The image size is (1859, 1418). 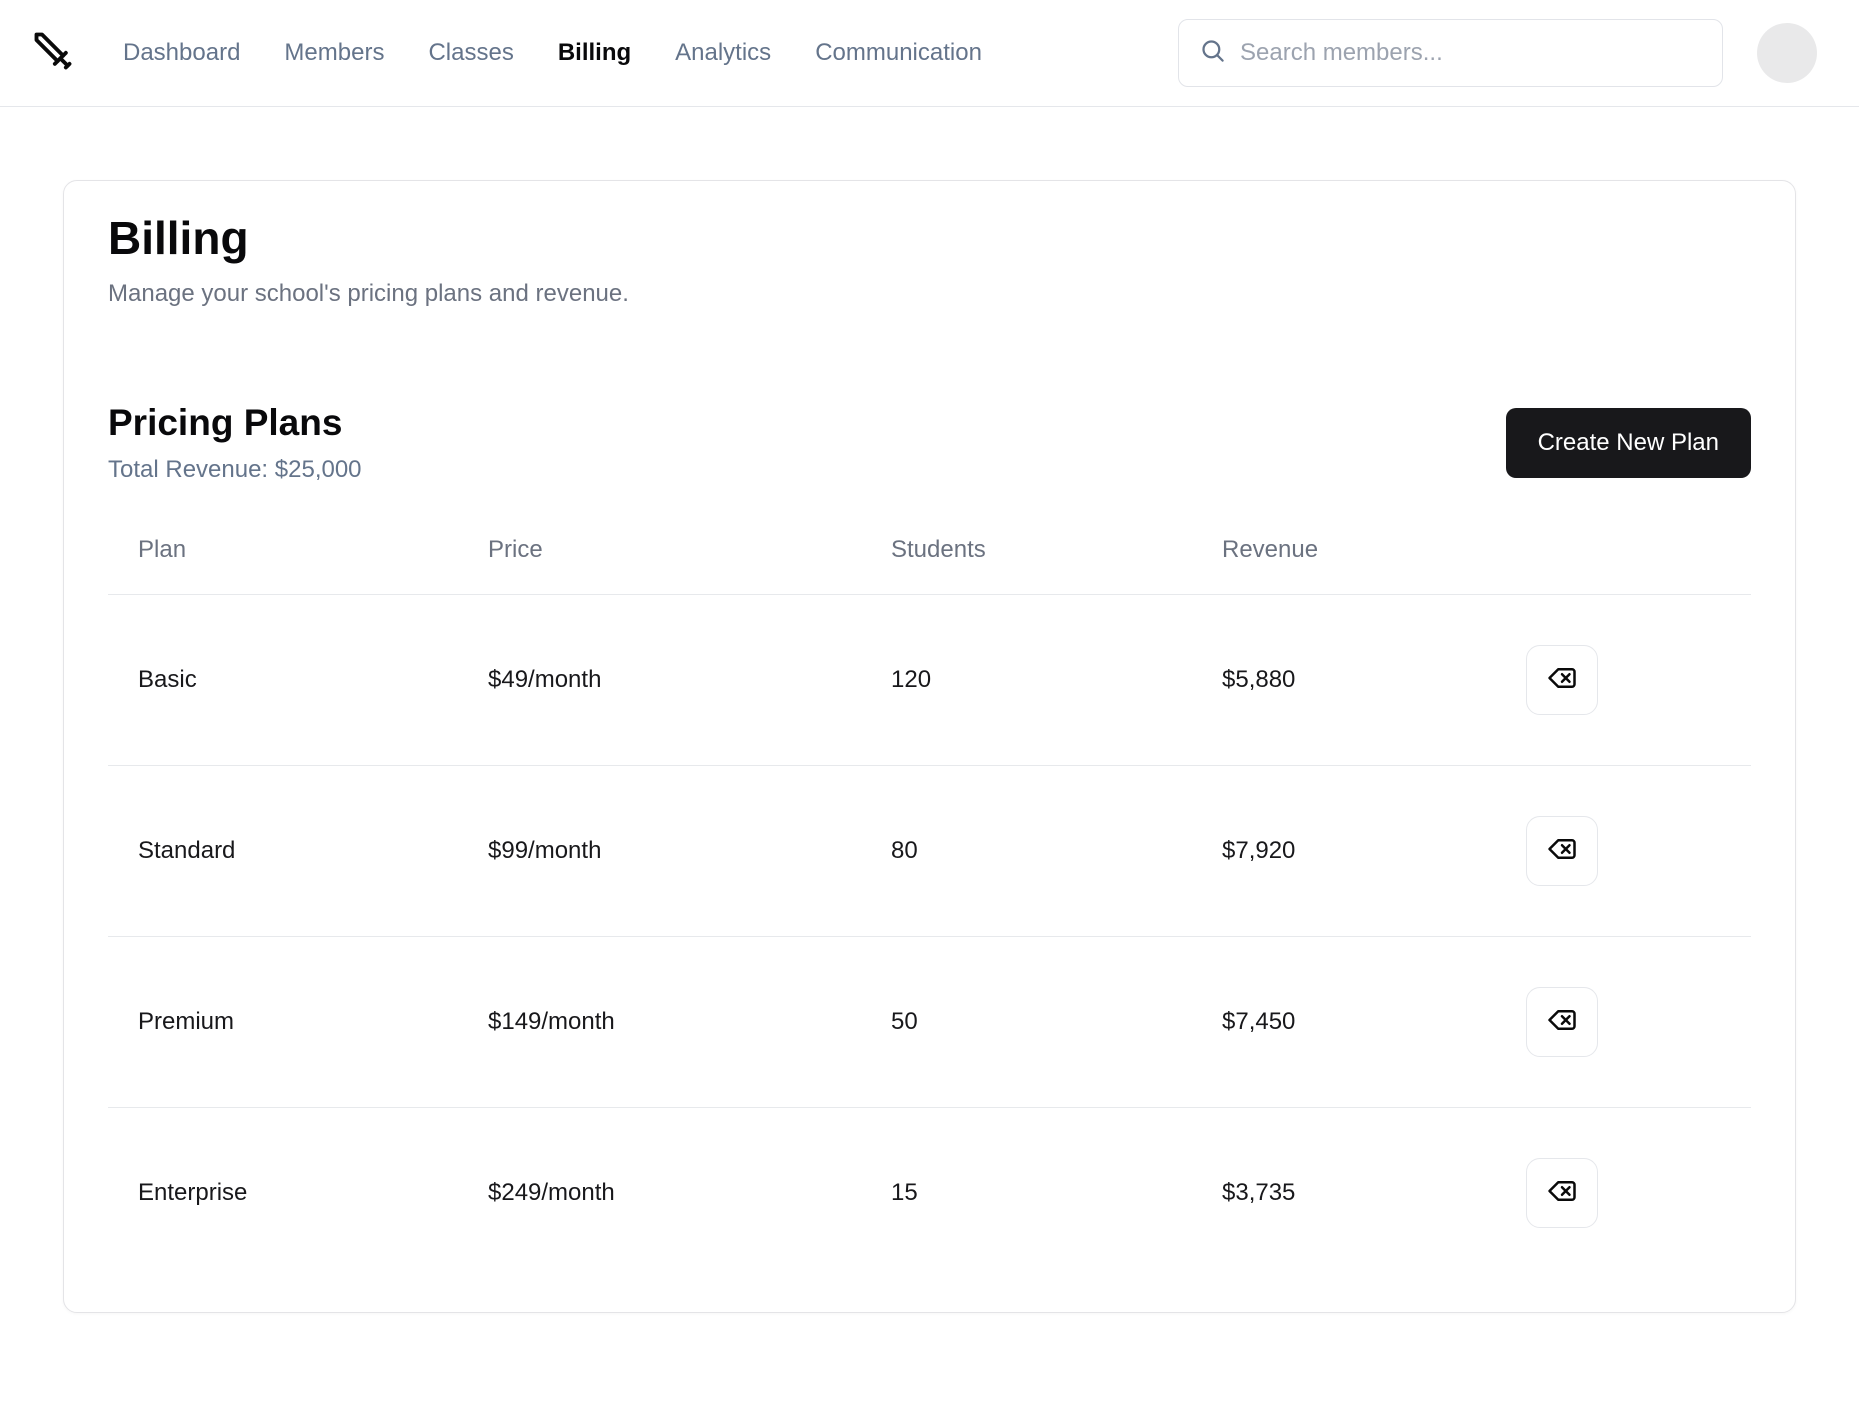 I want to click on plan-name-cell: Standard, so click(x=187, y=850).